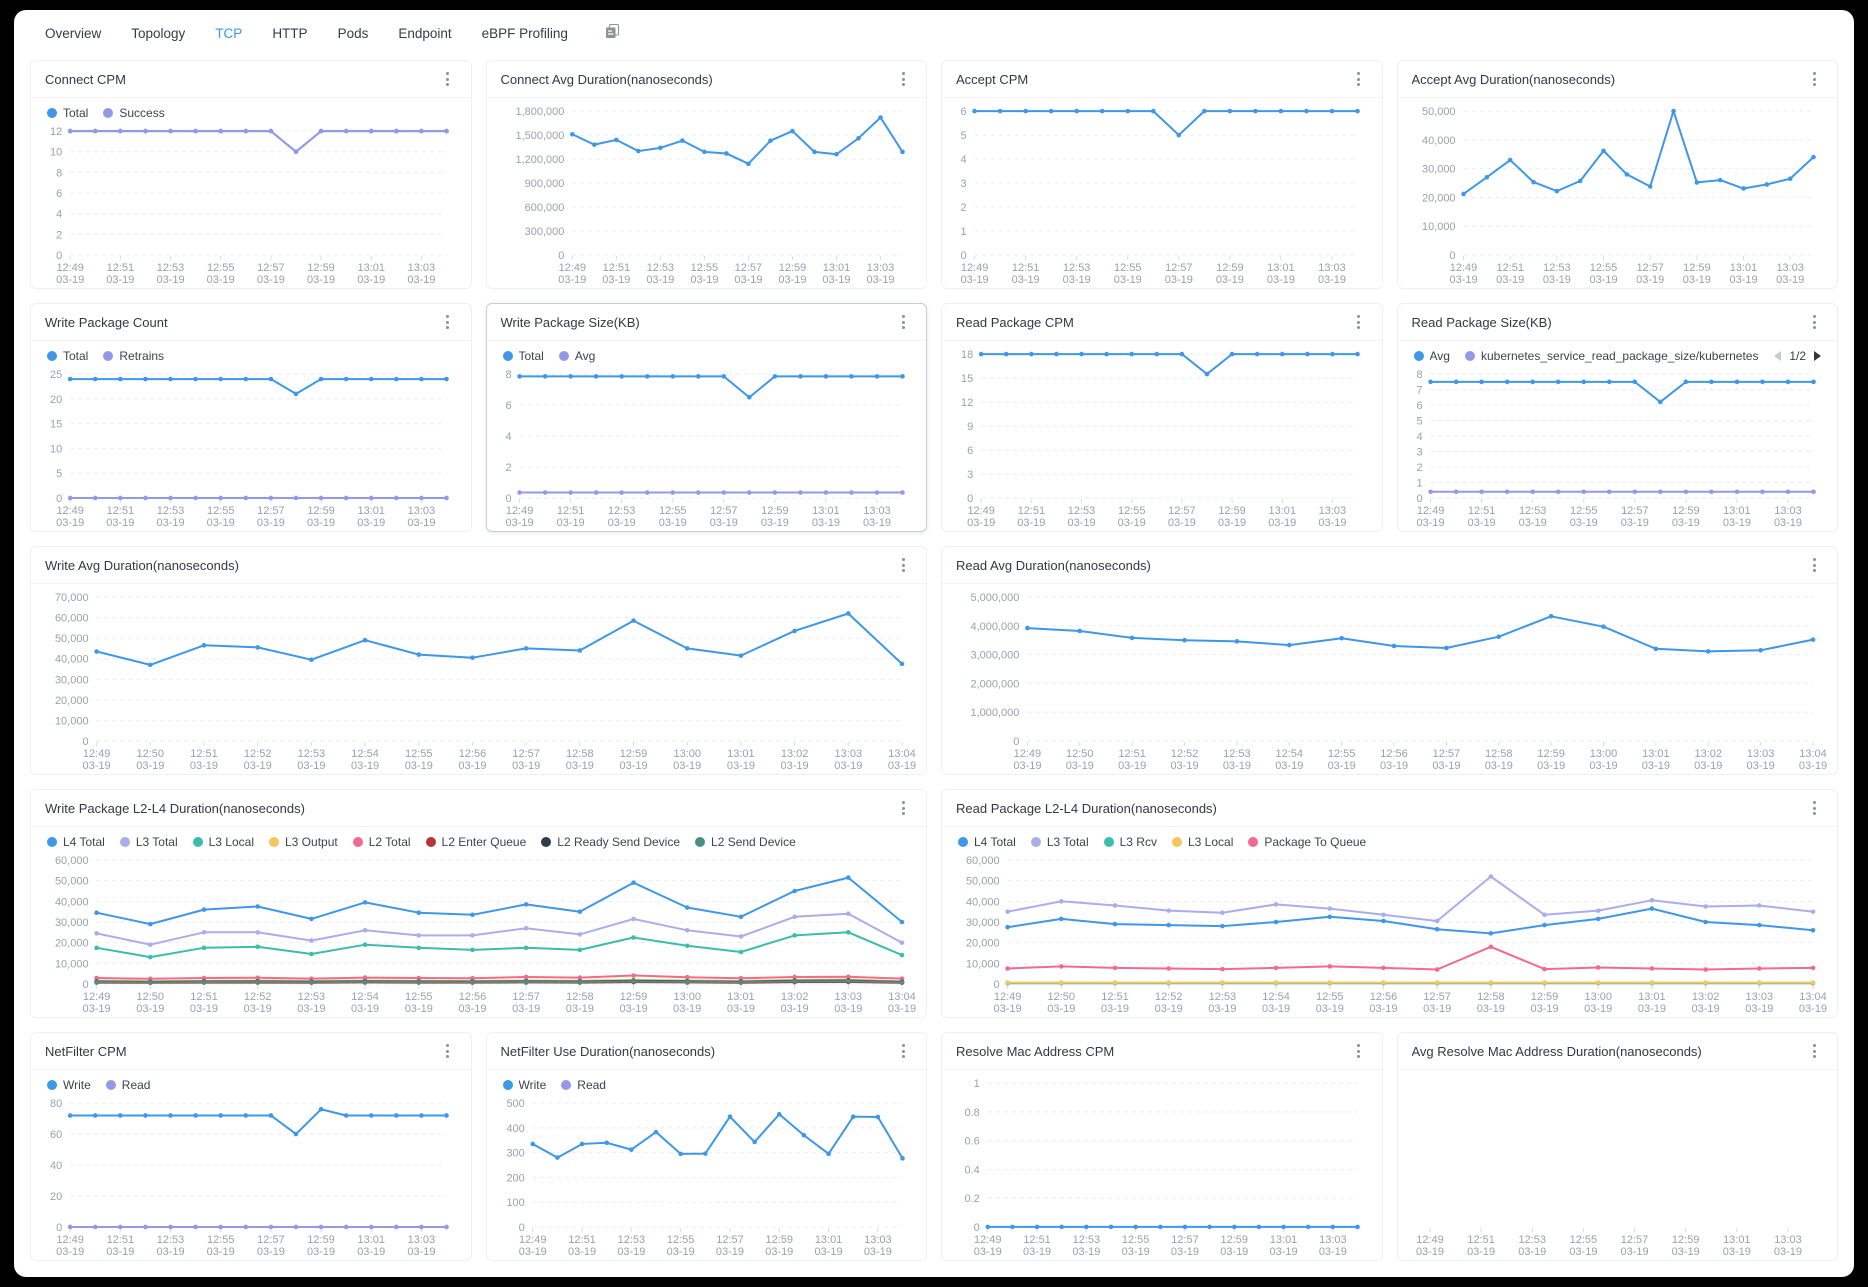  Describe the element at coordinates (56, 1166) in the screenshot. I see `svg-text: 40` at that location.